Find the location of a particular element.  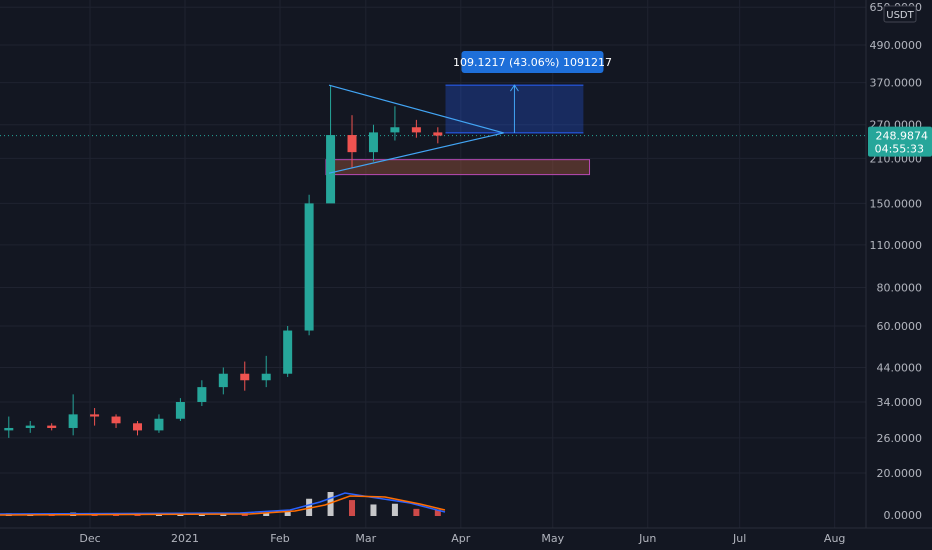

volume-layer is located at coordinates (223, 504).